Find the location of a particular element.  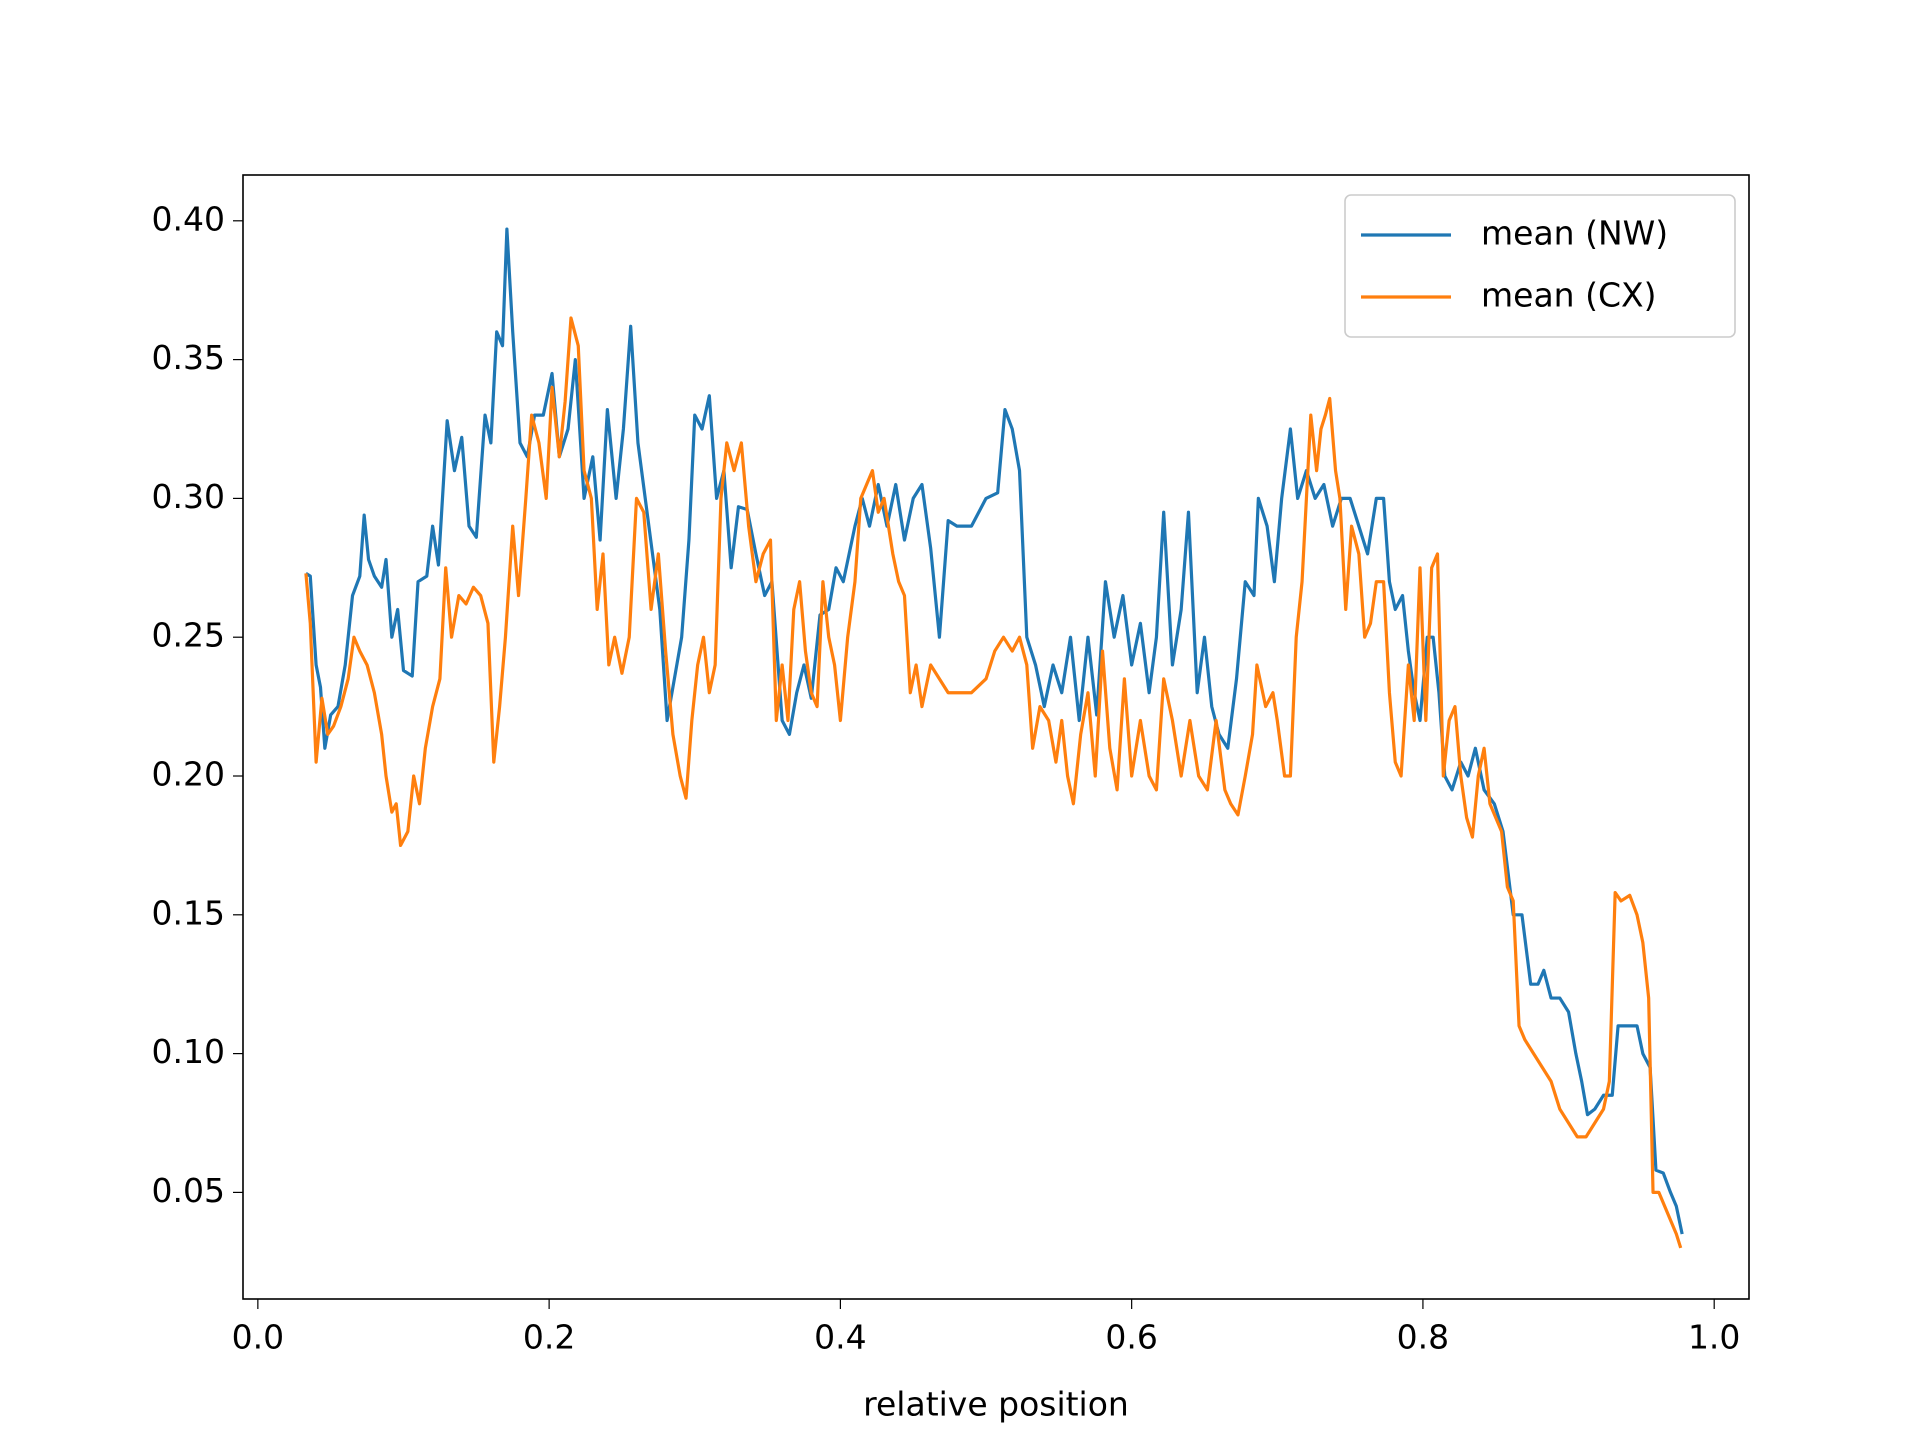

y-tick-label: 0.40 is located at coordinates (188, 218).